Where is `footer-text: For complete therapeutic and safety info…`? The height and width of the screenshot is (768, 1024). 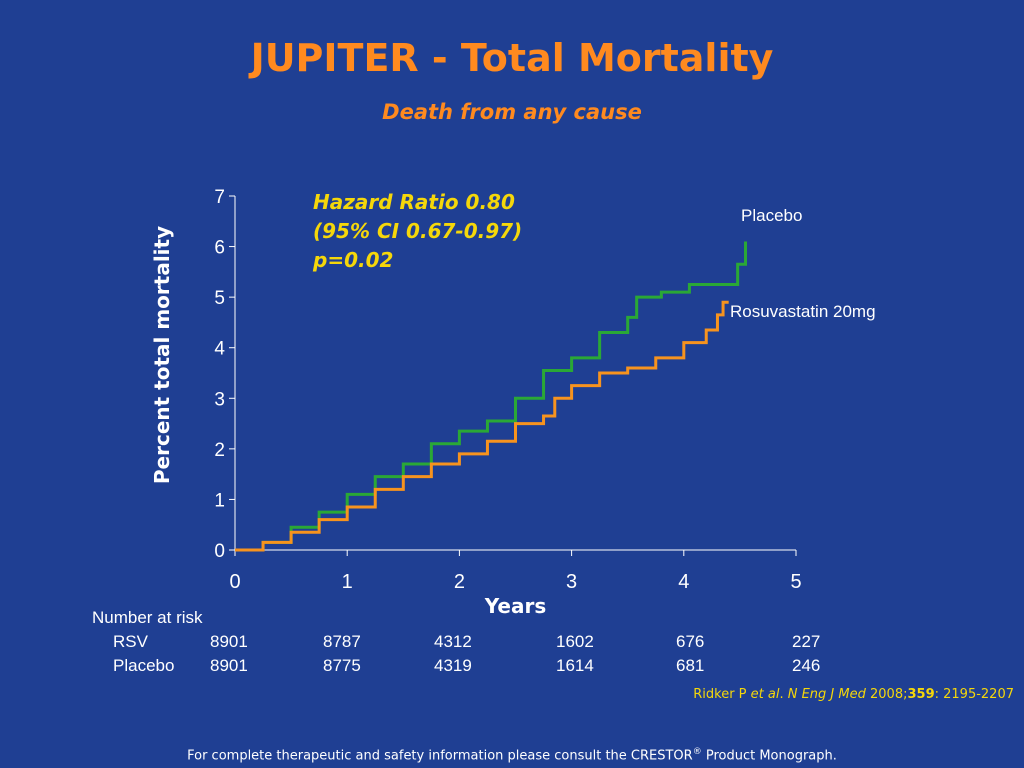 footer-text: For complete therapeutic and safety info… is located at coordinates (440, 756).